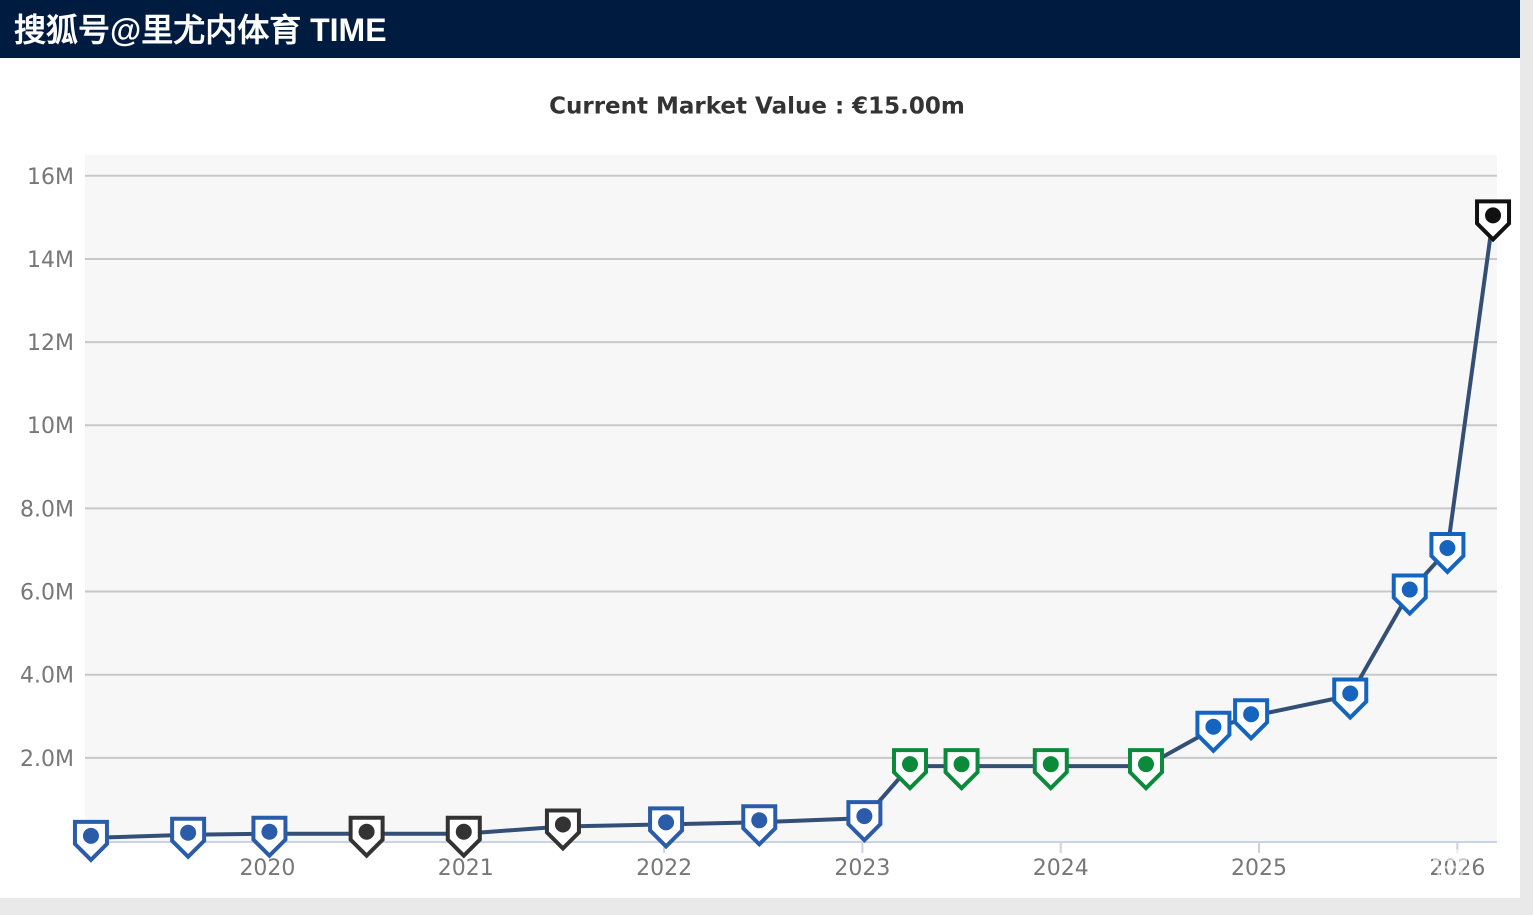  What do you see at coordinates (862, 868) in the screenshot?
I see `x-tick-label: 2023` at bounding box center [862, 868].